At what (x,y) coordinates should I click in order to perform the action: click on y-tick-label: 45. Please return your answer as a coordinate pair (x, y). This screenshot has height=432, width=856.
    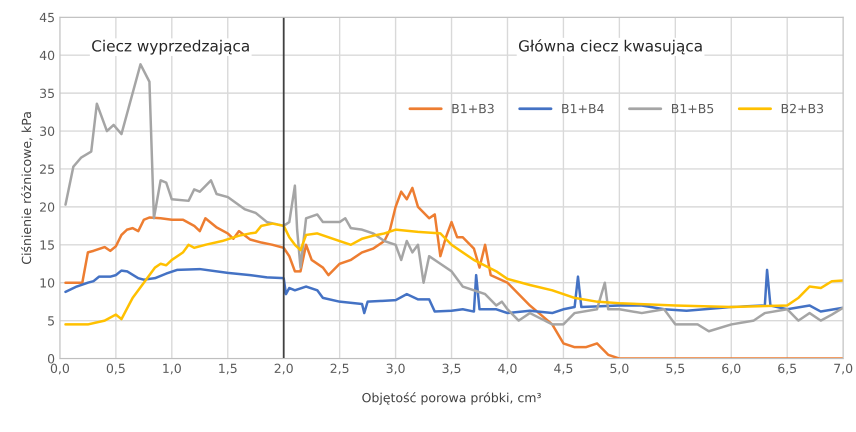
    Looking at the image, I should click on (47, 17).